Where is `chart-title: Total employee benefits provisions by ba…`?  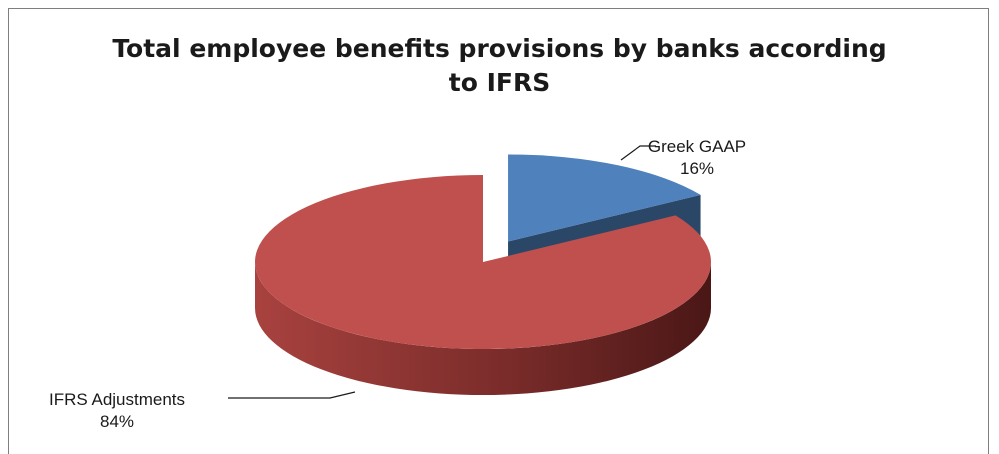
chart-title: Total employee benefits provisions by ba… is located at coordinates (499, 66).